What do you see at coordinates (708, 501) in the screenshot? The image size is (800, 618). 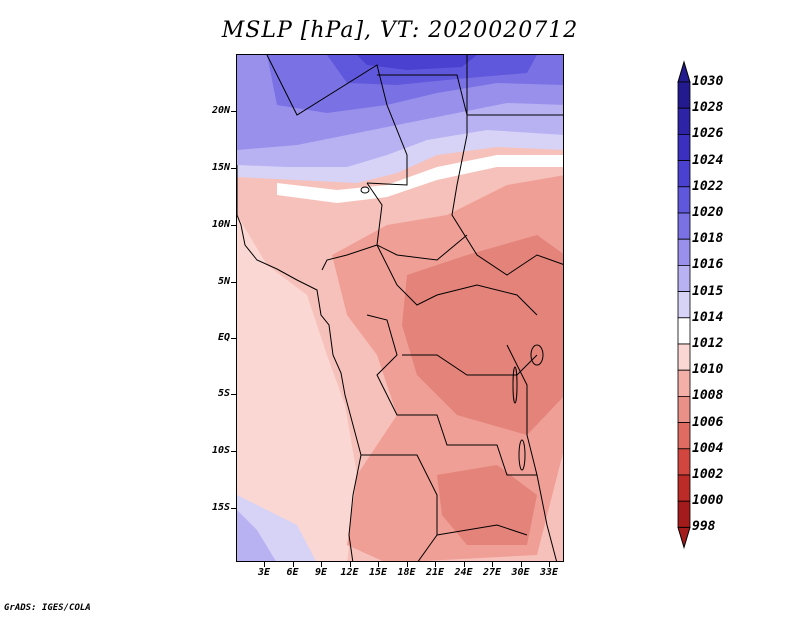 I see `colorbar-level-label: 1000` at bounding box center [708, 501].